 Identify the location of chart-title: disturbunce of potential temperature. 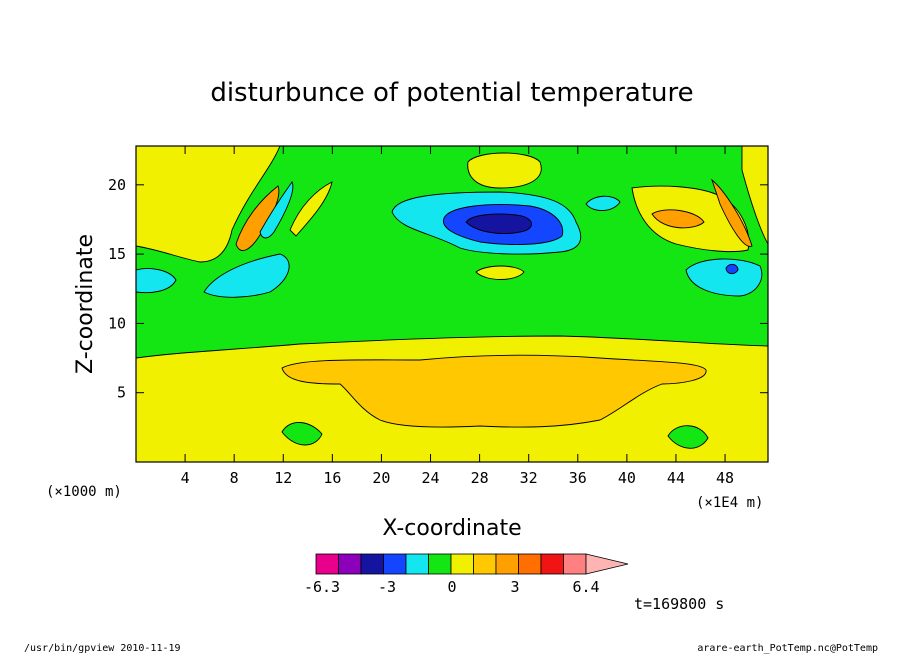
(451, 93).